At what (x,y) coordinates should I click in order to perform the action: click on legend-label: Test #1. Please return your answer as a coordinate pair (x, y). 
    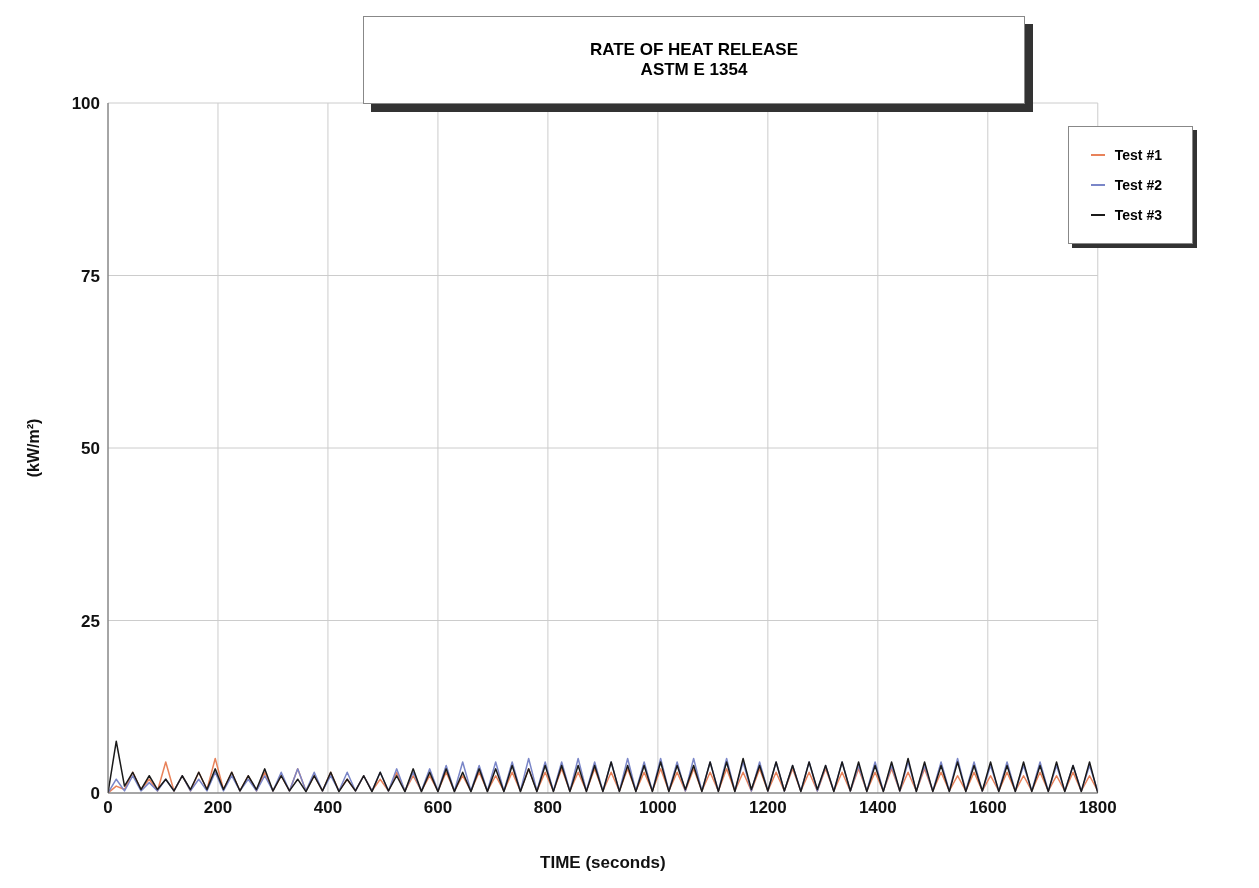
    Looking at the image, I should click on (1138, 155).